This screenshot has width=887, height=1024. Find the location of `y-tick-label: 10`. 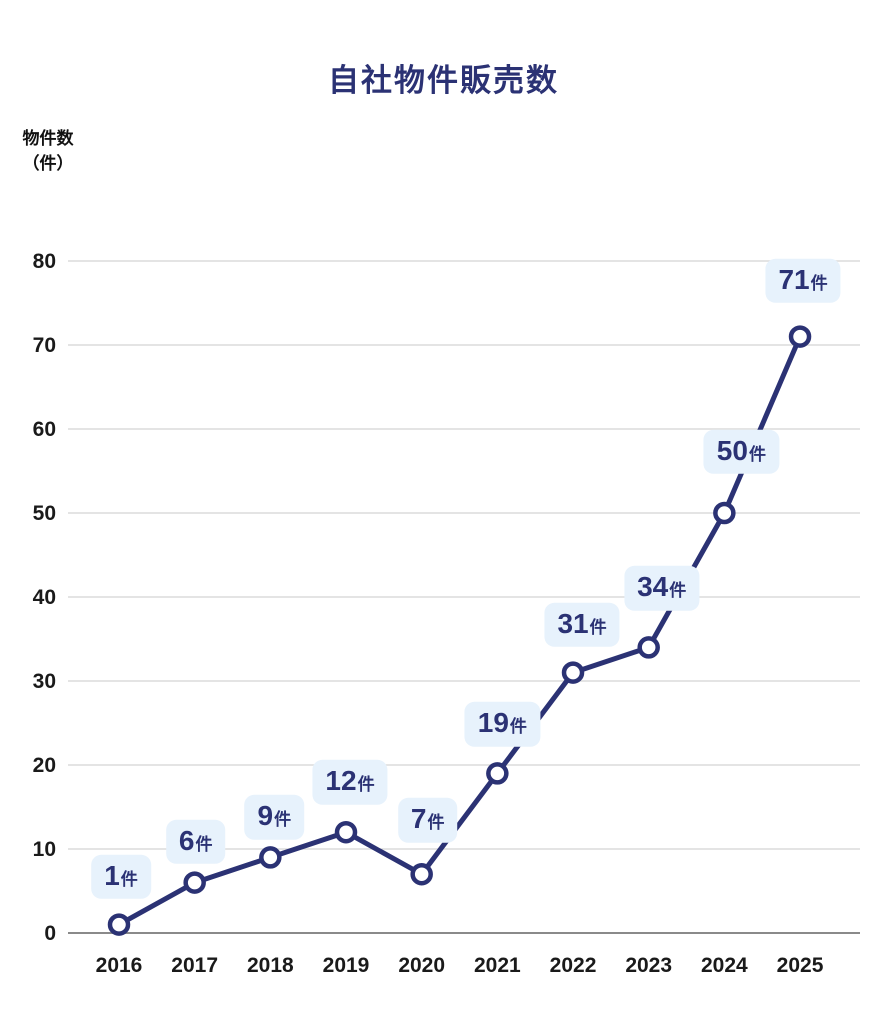

y-tick-label: 10 is located at coordinates (44, 849).